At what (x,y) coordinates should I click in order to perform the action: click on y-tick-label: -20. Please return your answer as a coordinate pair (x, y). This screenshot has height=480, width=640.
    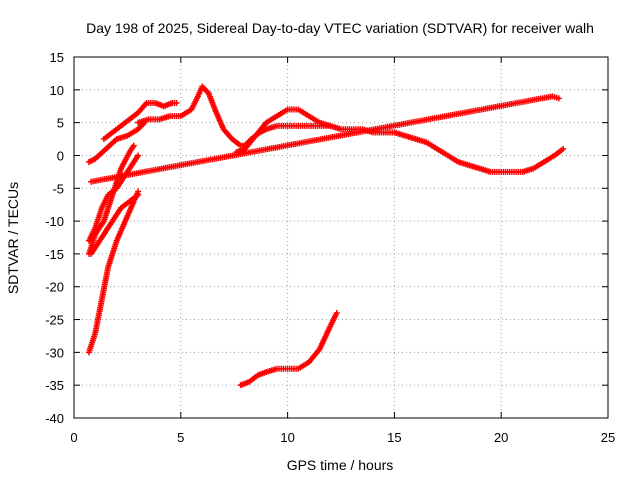
    Looking at the image, I should click on (54, 287).